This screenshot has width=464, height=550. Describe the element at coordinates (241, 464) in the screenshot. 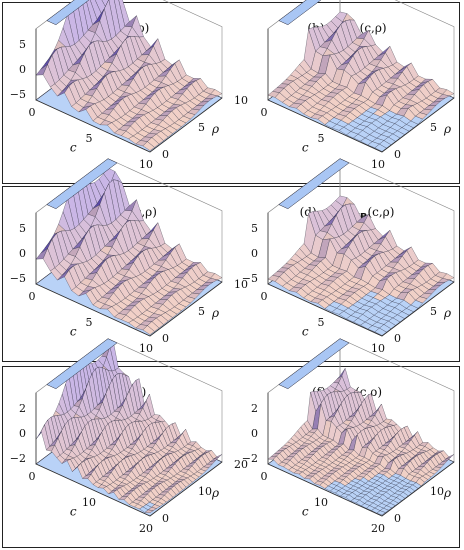

I see `y-tick-label: 20` at that location.